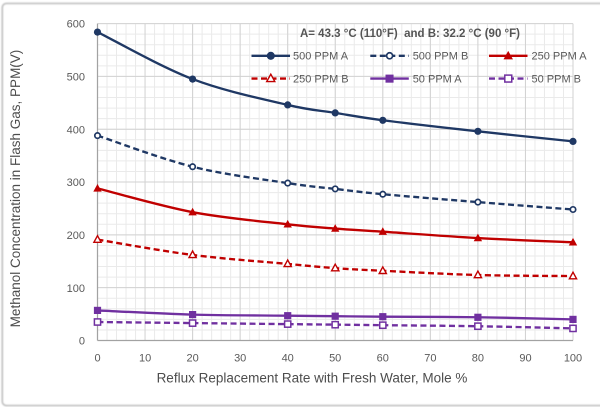  What do you see at coordinates (76, 236) in the screenshot?
I see `svg-text: 200` at bounding box center [76, 236].